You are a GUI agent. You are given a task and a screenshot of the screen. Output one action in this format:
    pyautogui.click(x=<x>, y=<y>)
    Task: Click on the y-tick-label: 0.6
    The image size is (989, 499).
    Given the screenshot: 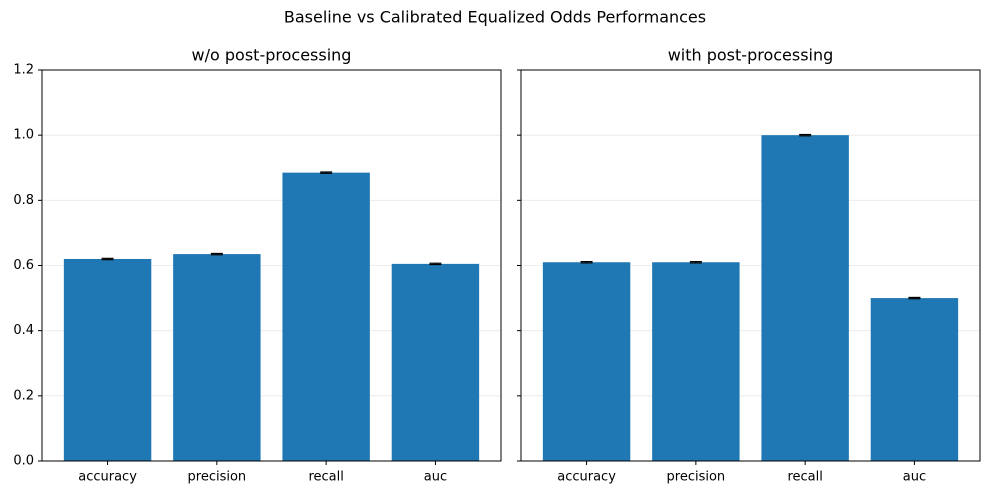 What is the action you would take?
    pyautogui.click(x=23, y=265)
    